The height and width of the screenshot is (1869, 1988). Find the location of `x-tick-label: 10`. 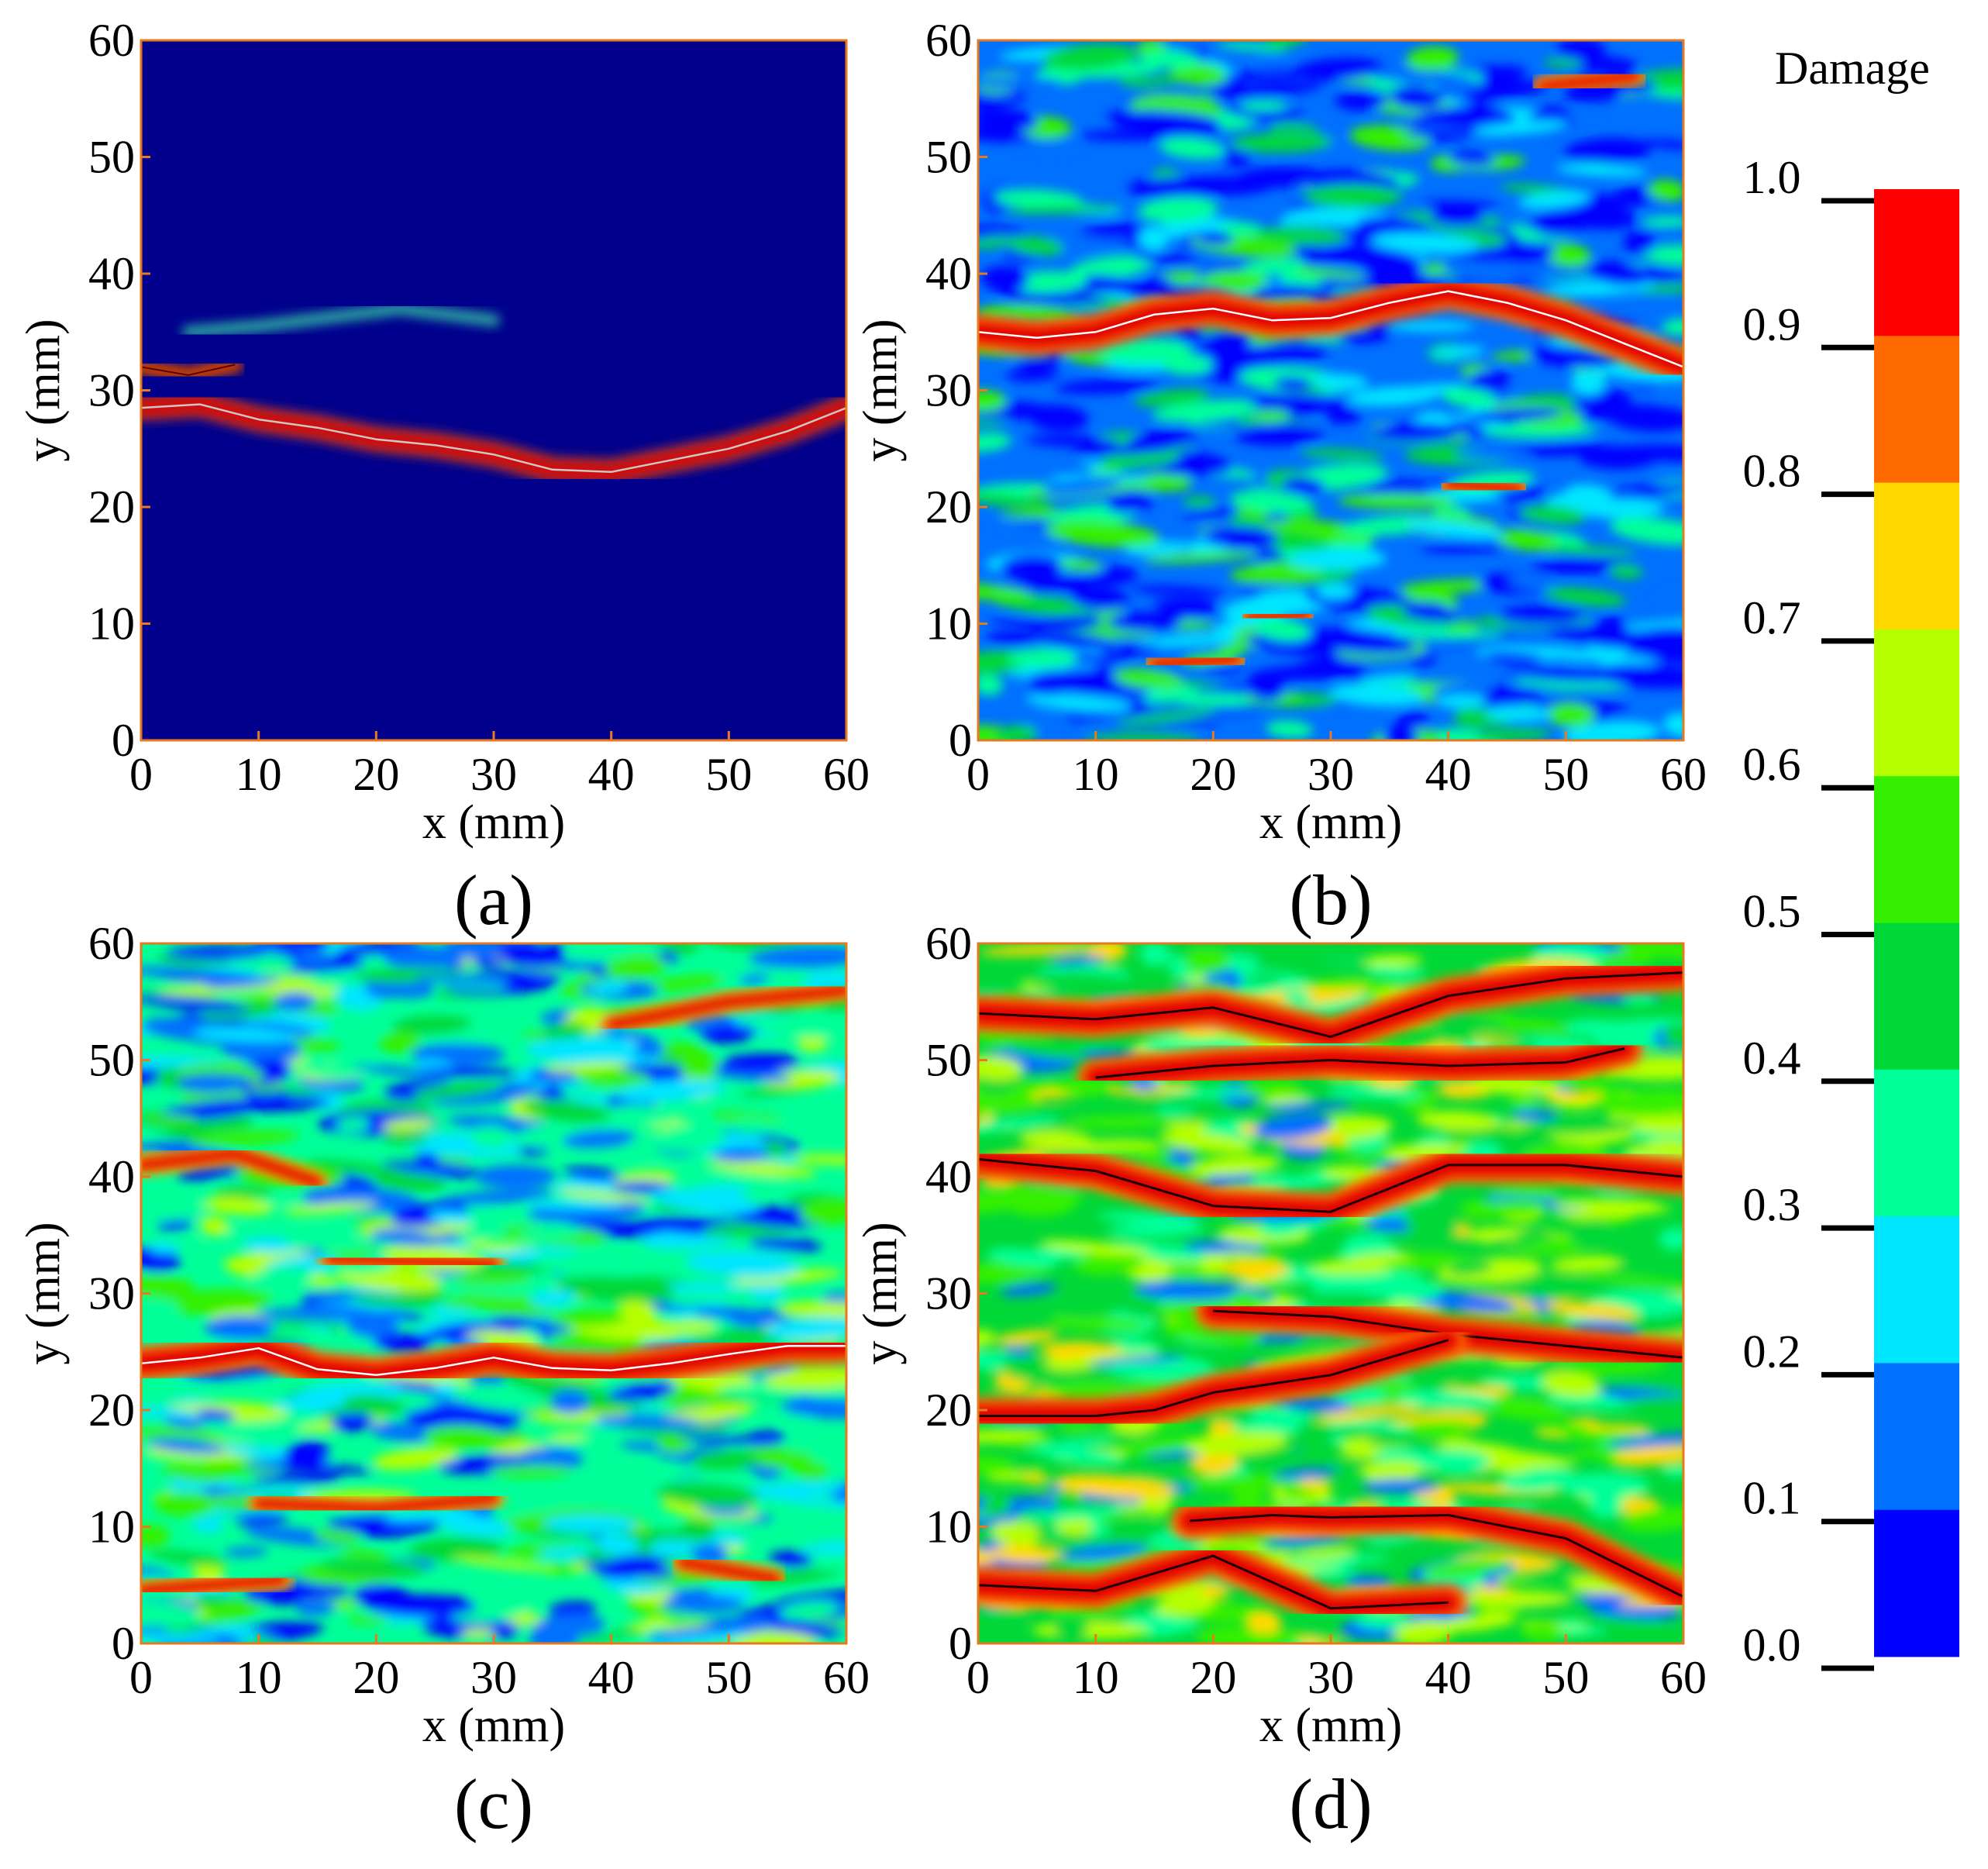

x-tick-label: 10 is located at coordinates (1096, 774).